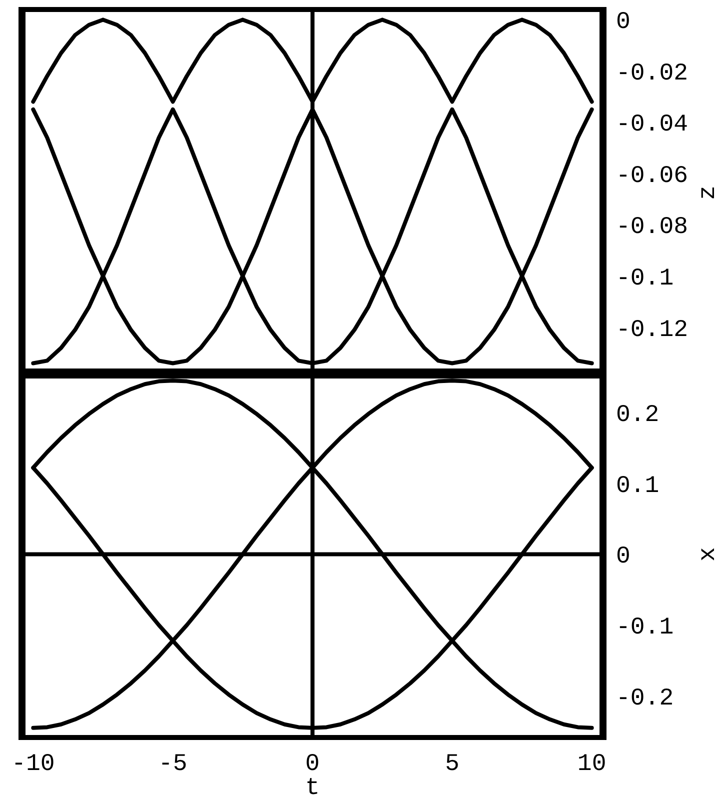 This screenshot has height=802, width=722. I want to click on y-tick-label: -0.08, so click(652, 228).